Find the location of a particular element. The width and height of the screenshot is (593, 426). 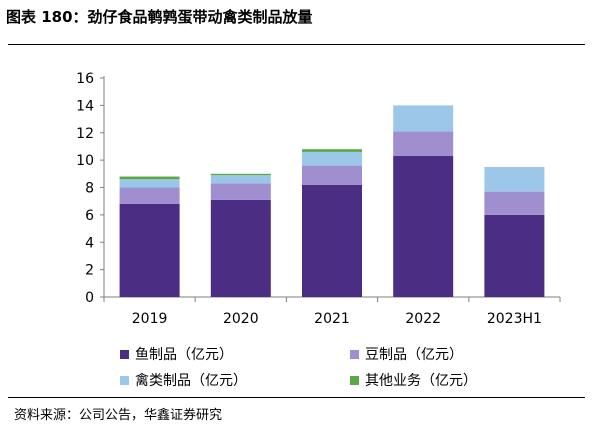

x-tick-label: 2021 is located at coordinates (332, 319).